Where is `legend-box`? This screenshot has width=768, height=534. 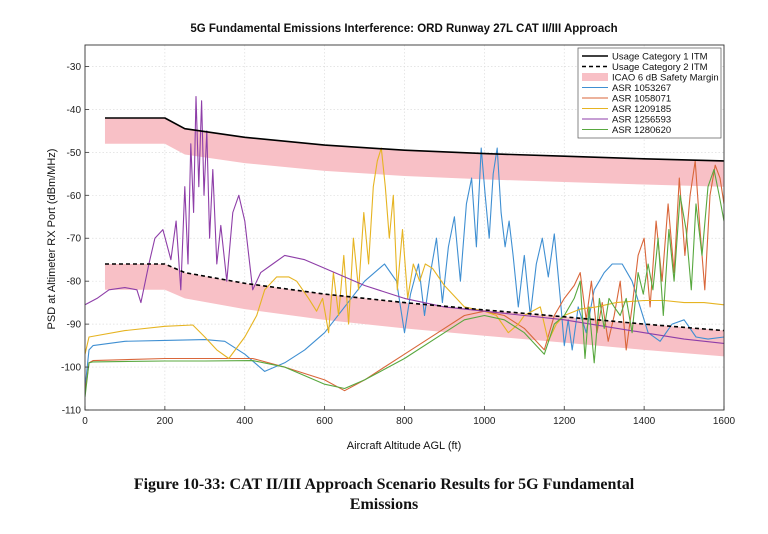
legend-box is located at coordinates (649, 93).